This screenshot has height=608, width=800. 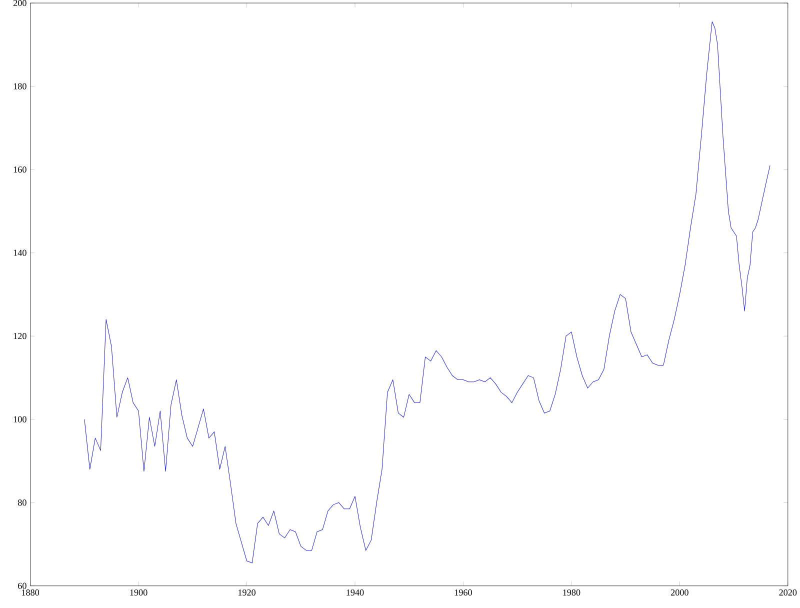 What do you see at coordinates (20, 86) in the screenshot?
I see `y-tick-label: 180` at bounding box center [20, 86].